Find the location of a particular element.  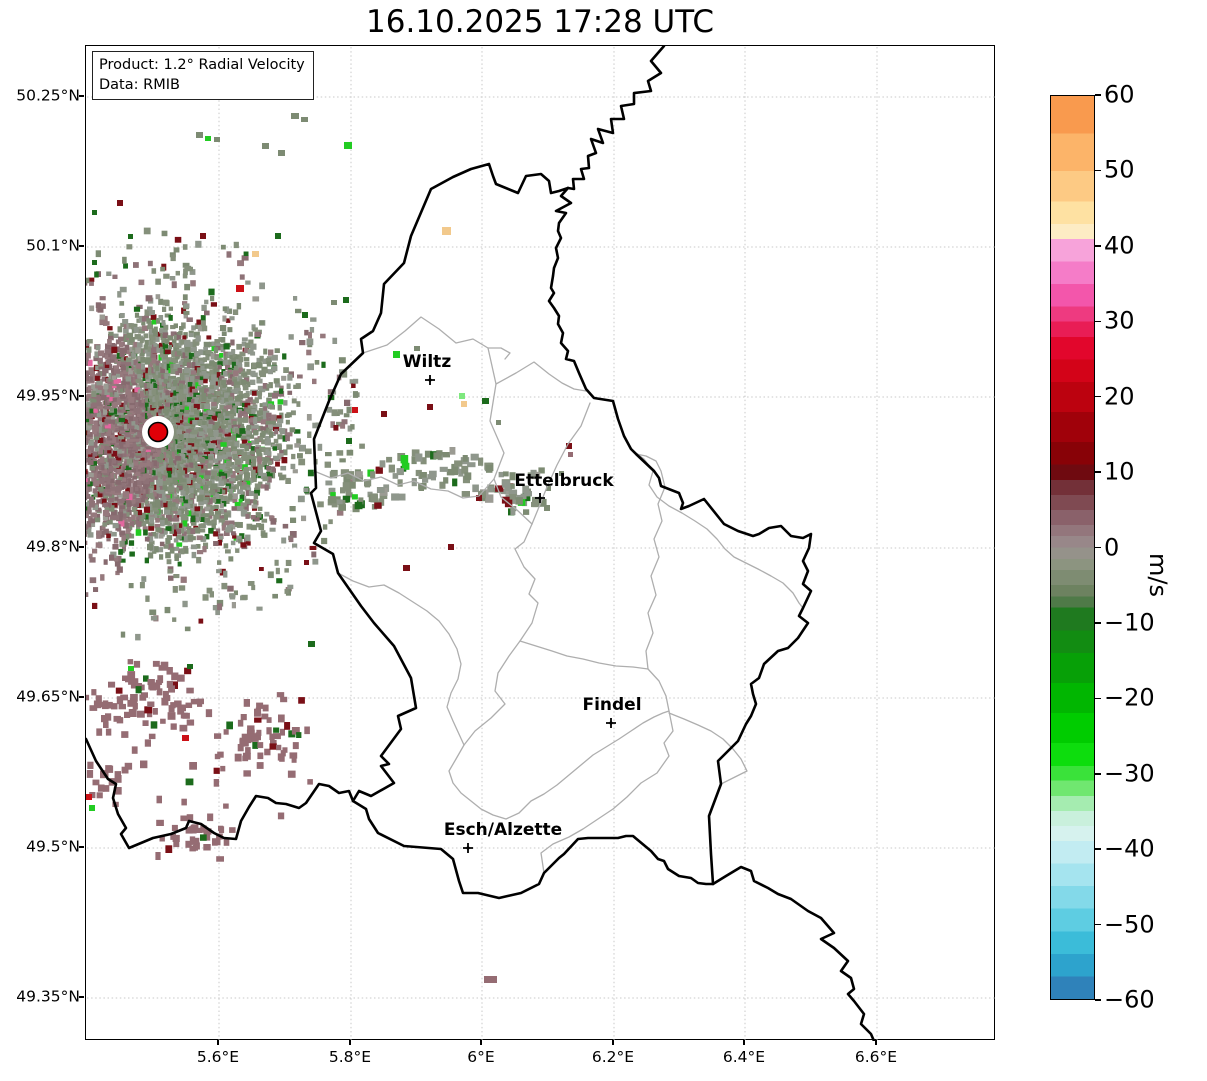

colorbar-tick-label: 60 is located at coordinates (1119, 94).